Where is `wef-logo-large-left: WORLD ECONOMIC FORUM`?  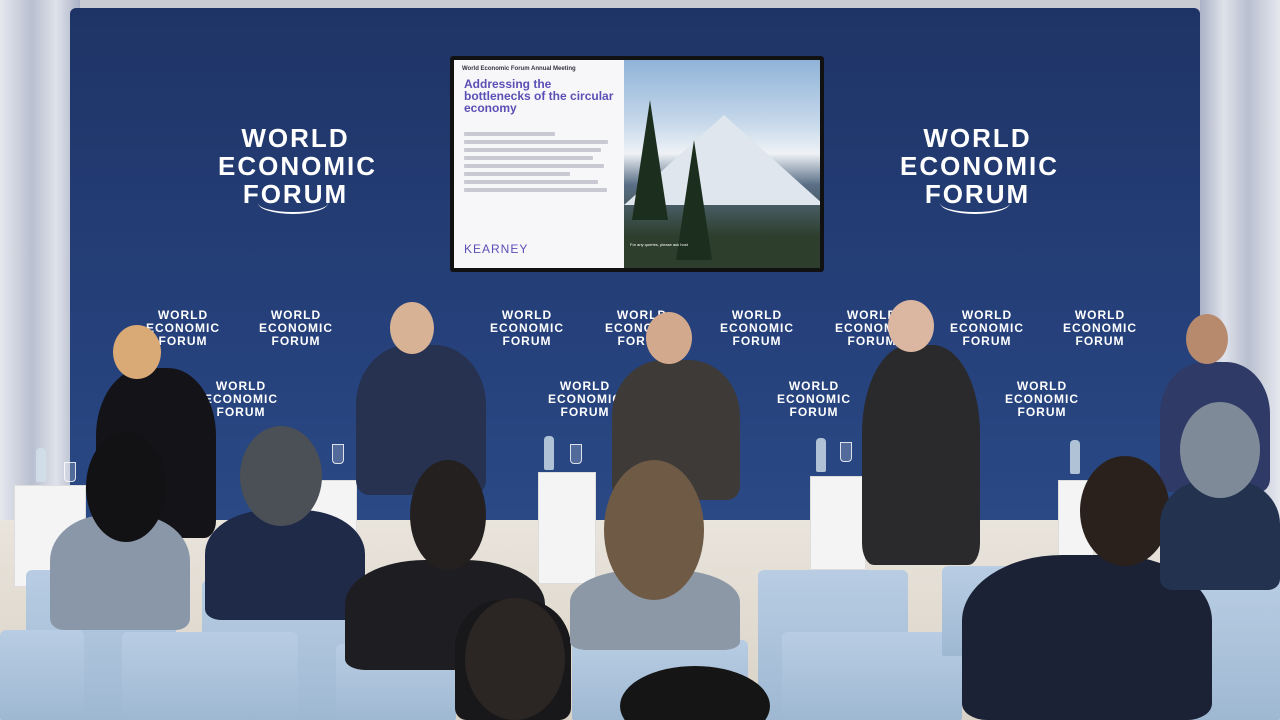 wef-logo-large-left: WORLD ECONOMIC FORUM is located at coordinates (297, 168).